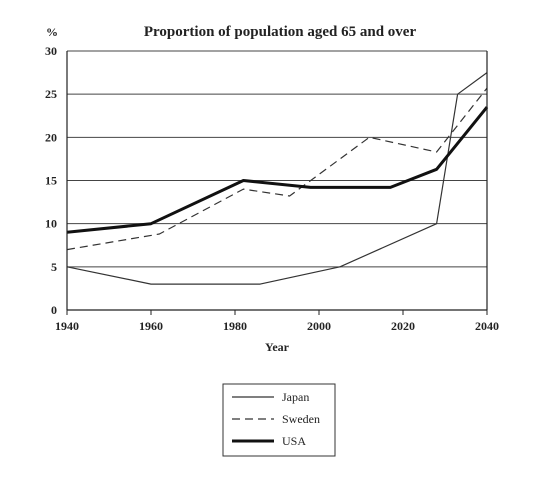 The height and width of the screenshot is (485, 551). Describe the element at coordinates (319, 326) in the screenshot. I see `x-tick-label: 2000` at that location.